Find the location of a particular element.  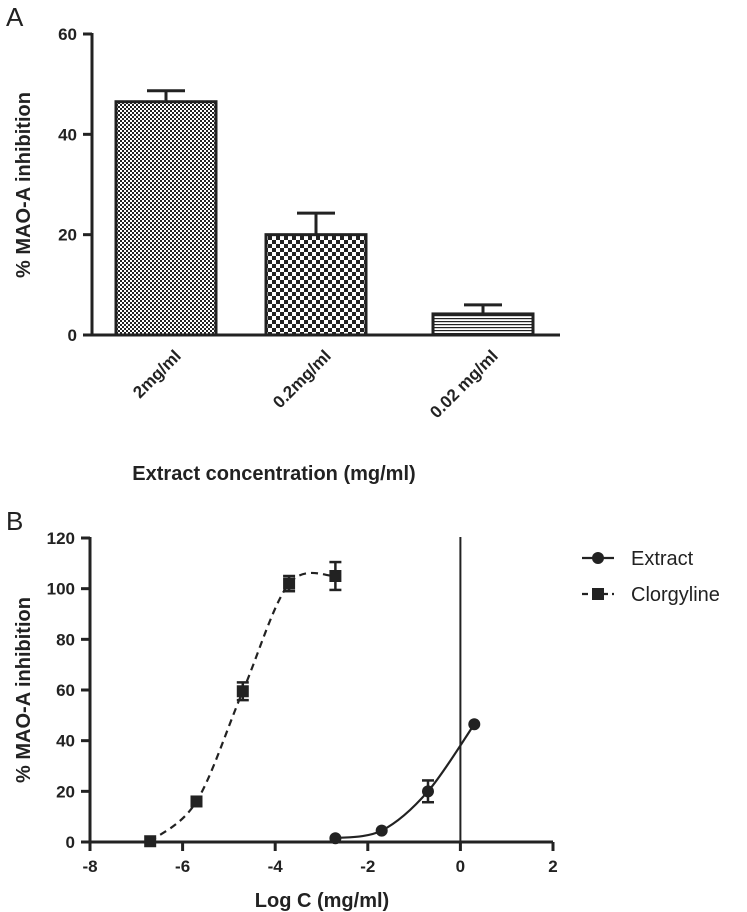

legend-marker-extract is located at coordinates (598, 558).